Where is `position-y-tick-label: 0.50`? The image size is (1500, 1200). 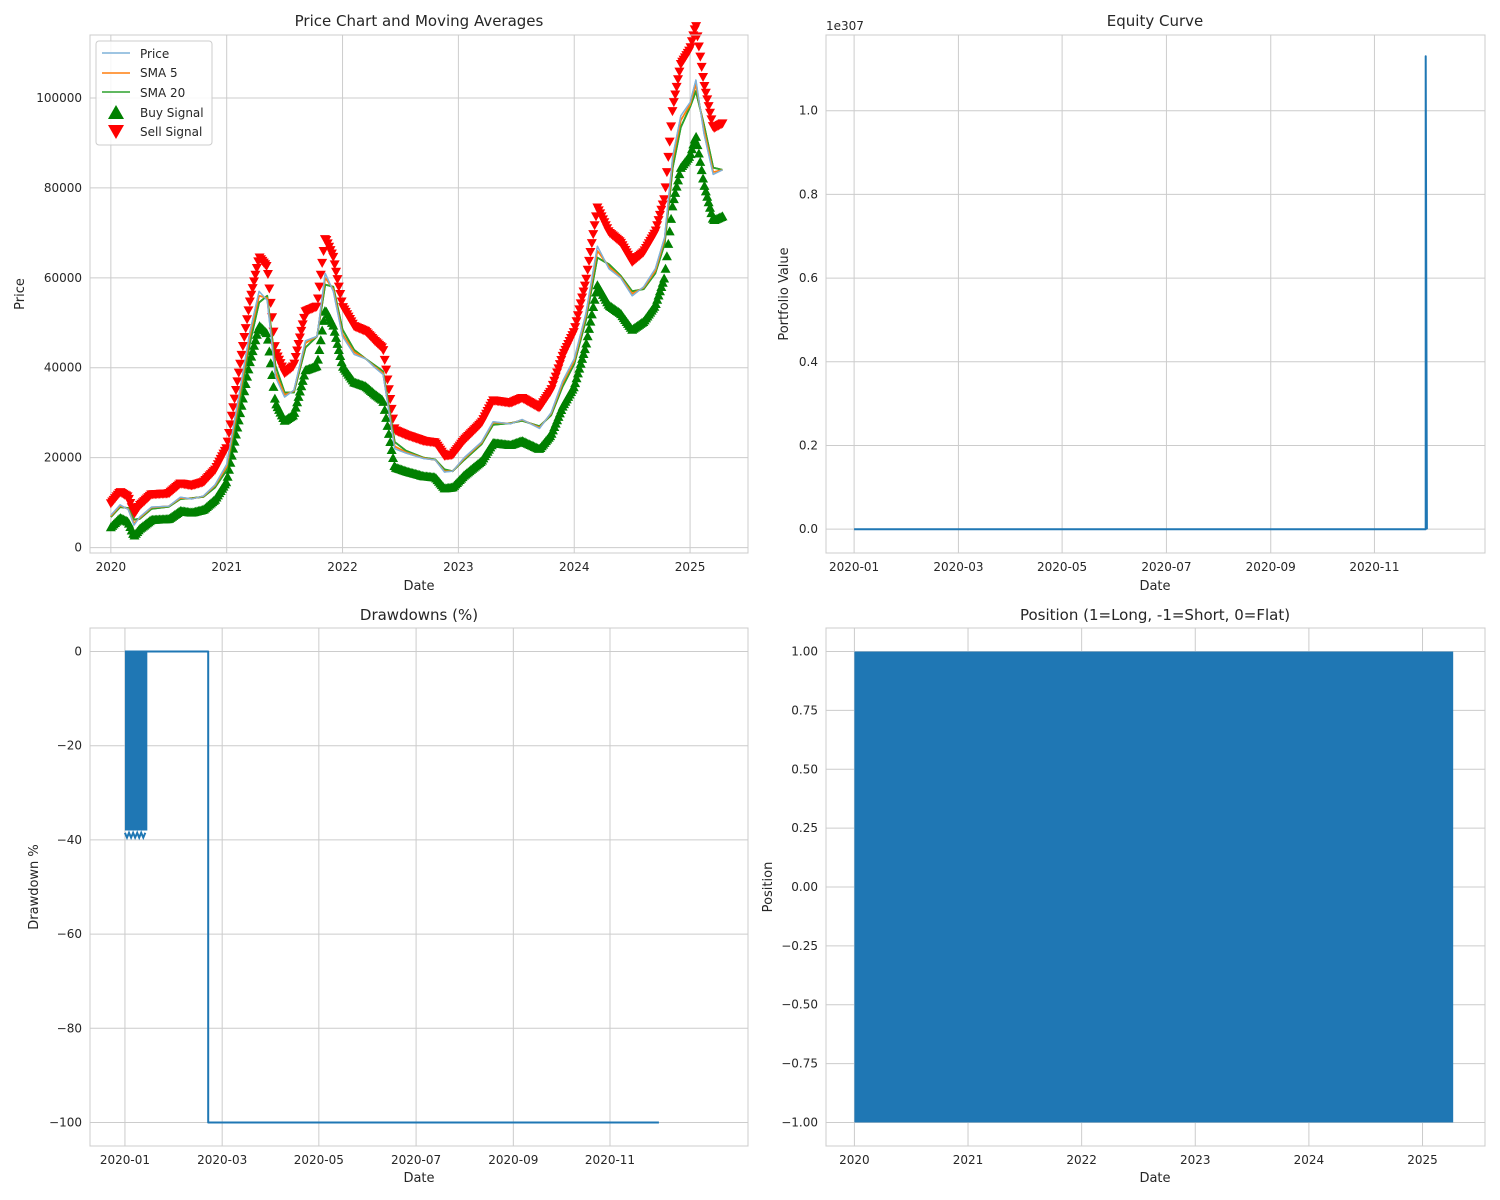
position-y-tick-label: 0.50 is located at coordinates (804, 769).